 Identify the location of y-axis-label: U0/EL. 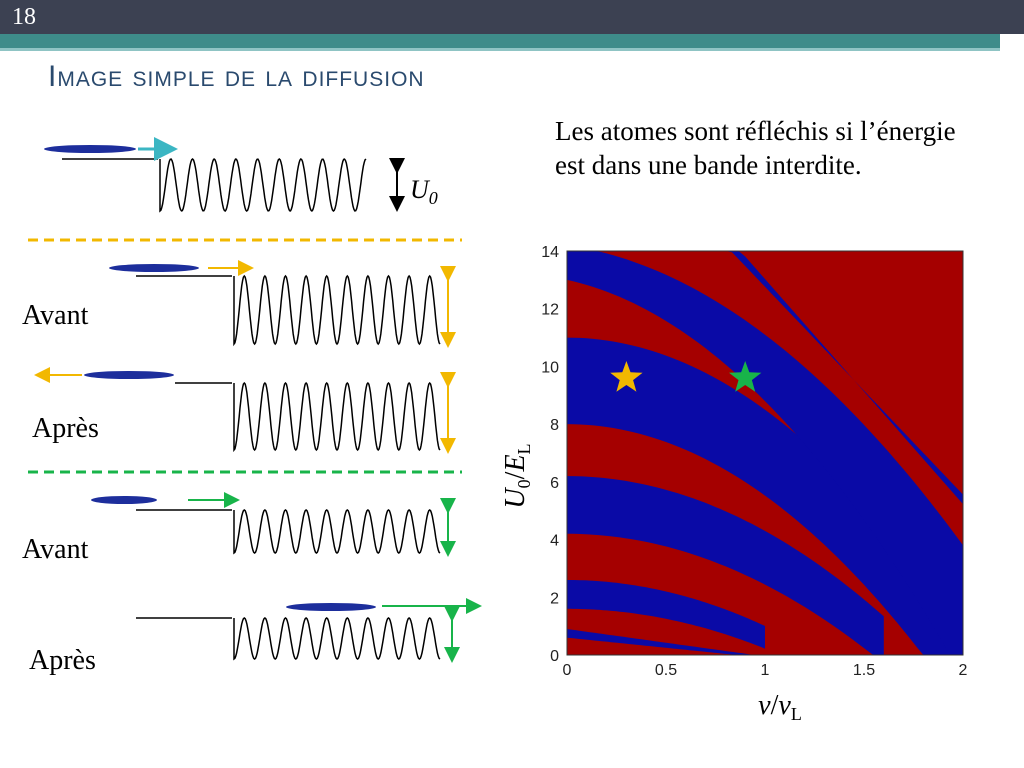
(517, 475).